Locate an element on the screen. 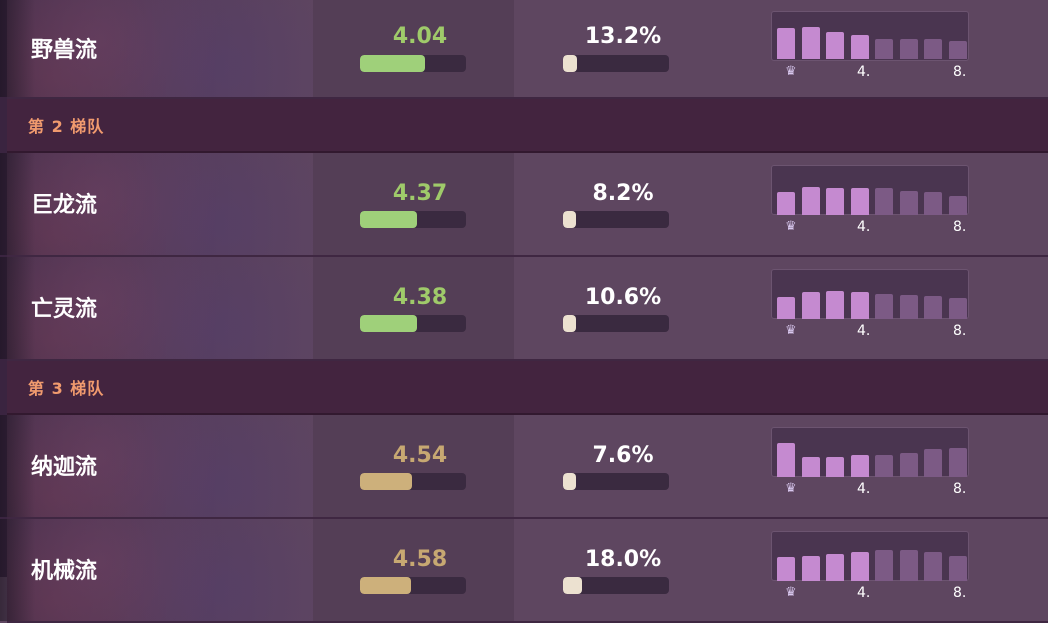  avg-placement-value: 4.04 is located at coordinates (420, 36).